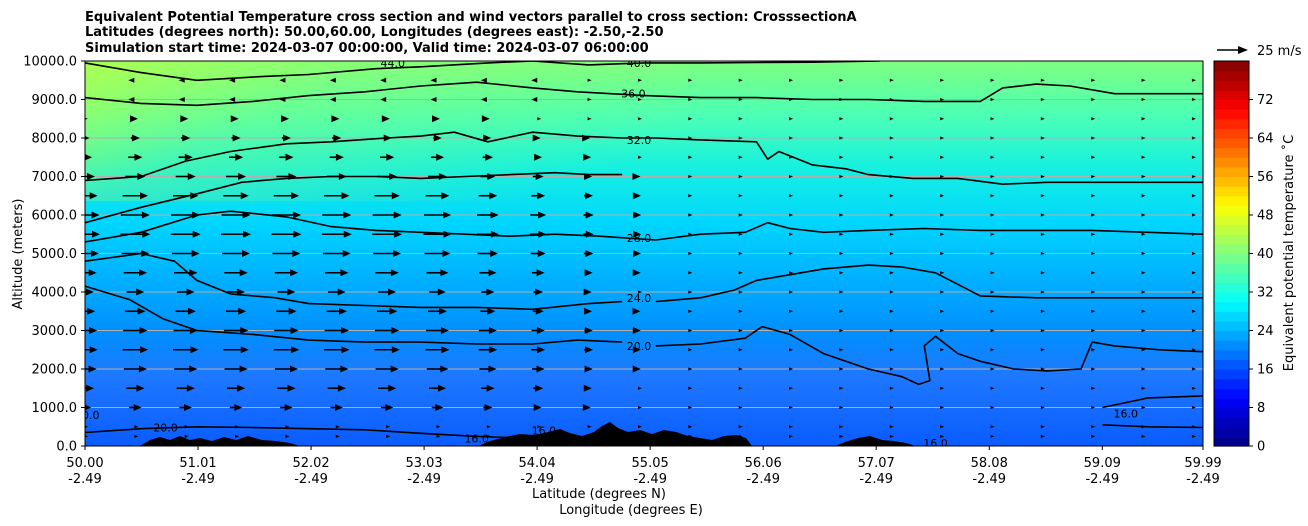  I want to click on colorbar-tick-label: 32, so click(1265, 293).